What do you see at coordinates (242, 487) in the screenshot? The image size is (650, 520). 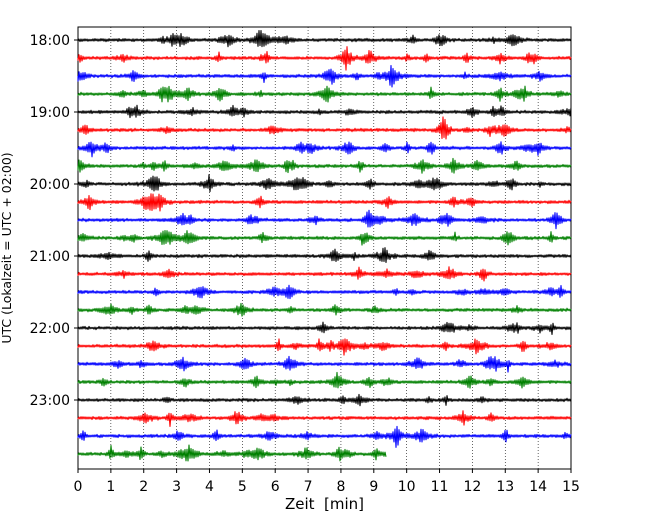 I see `x-tick-label: 5` at bounding box center [242, 487].